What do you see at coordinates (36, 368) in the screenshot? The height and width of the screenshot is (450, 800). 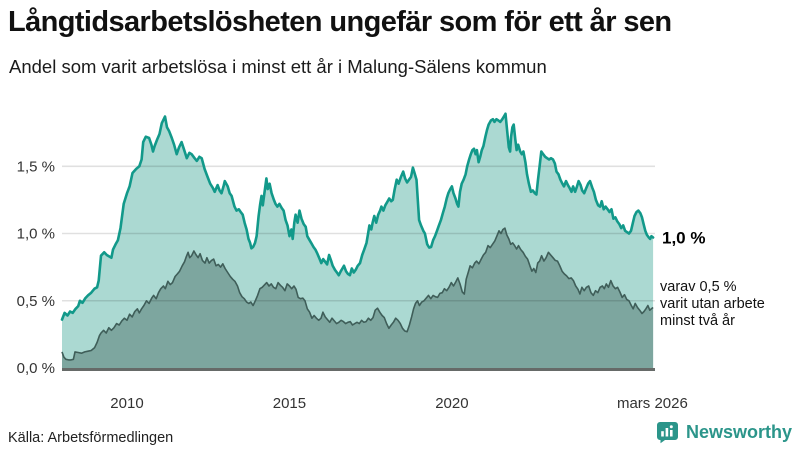 I see `y-axis-tick-label: 0,0 %` at bounding box center [36, 368].